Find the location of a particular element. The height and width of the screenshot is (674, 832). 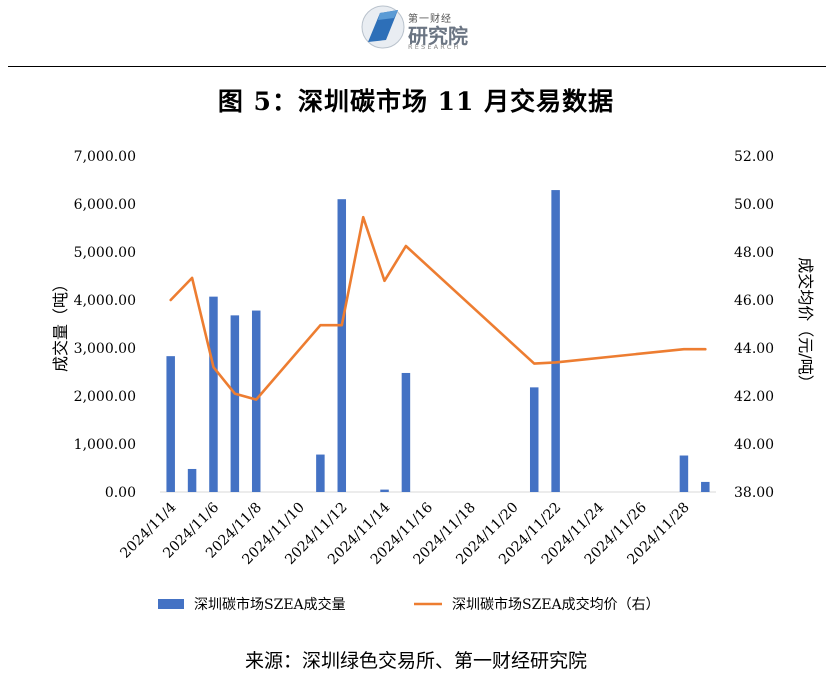

y-left-tick-label: 0.00 is located at coordinates (120, 493).